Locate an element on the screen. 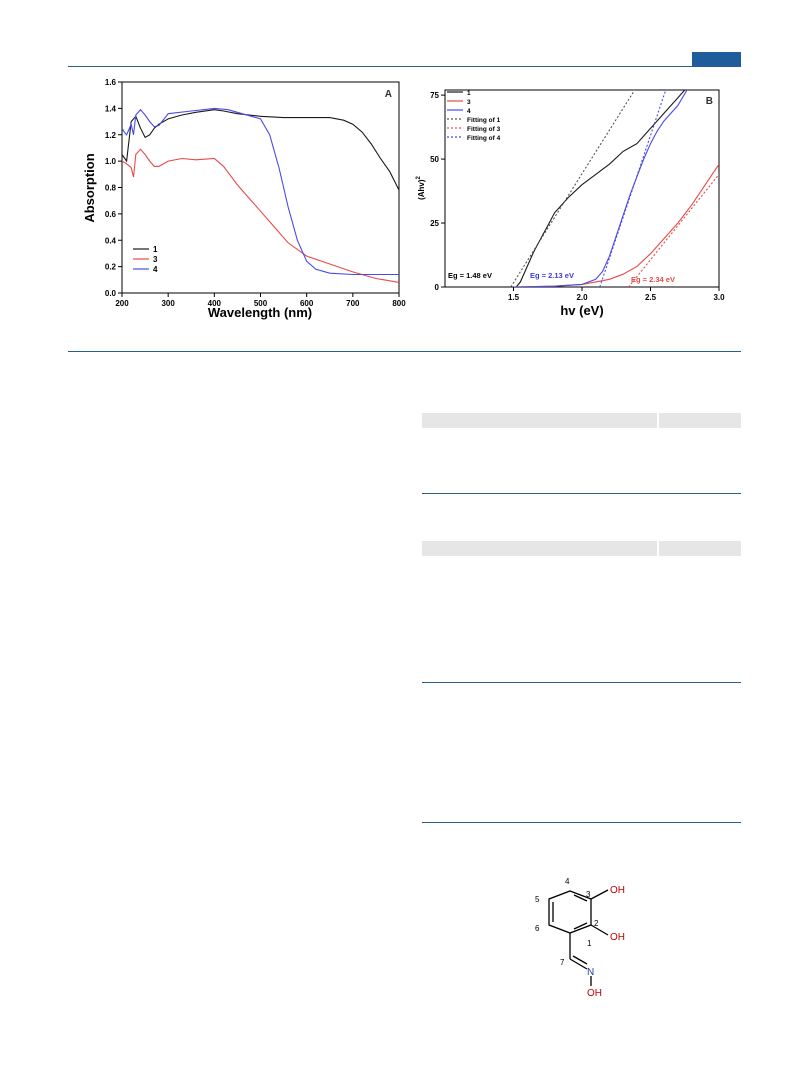 This screenshot has width=809, height=1067. x-tick-label: 500 is located at coordinates (261, 303).